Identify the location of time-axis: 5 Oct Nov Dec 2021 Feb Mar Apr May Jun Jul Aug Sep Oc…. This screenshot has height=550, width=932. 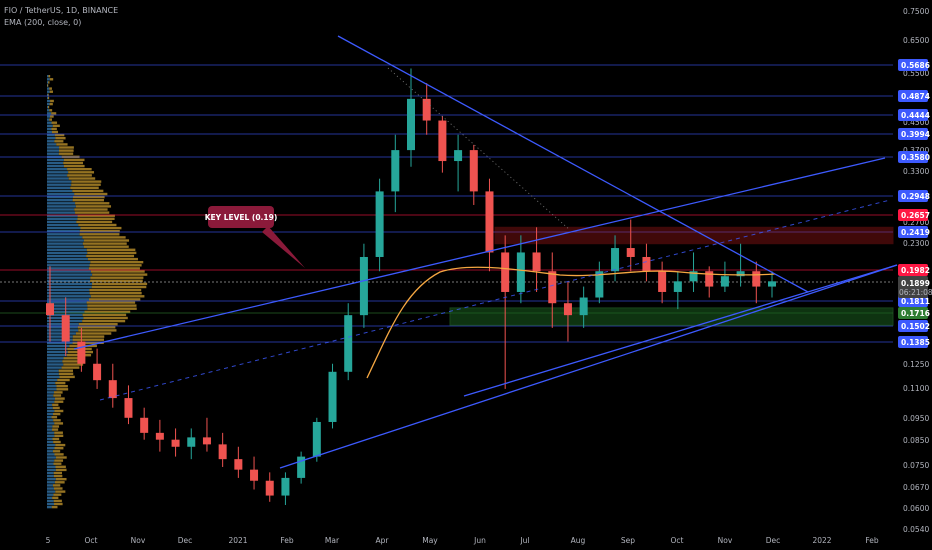
(462, 540).